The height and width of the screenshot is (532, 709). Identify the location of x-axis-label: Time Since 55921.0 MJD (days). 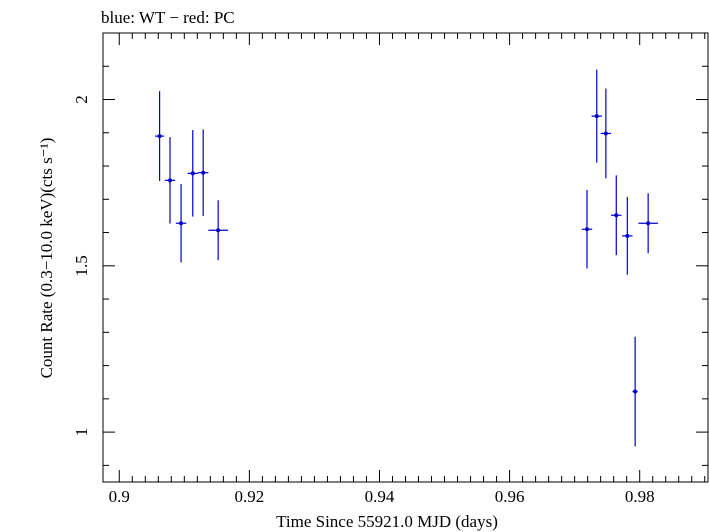
(387, 521).